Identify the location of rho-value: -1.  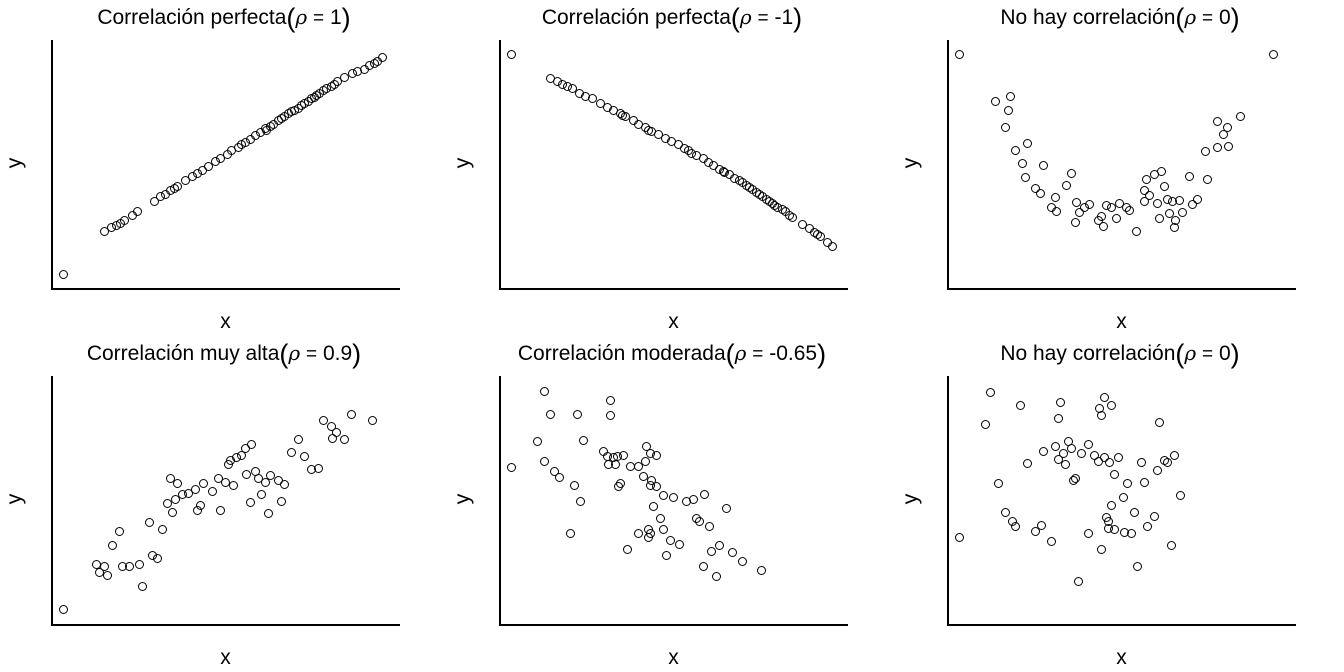
(784, 17).